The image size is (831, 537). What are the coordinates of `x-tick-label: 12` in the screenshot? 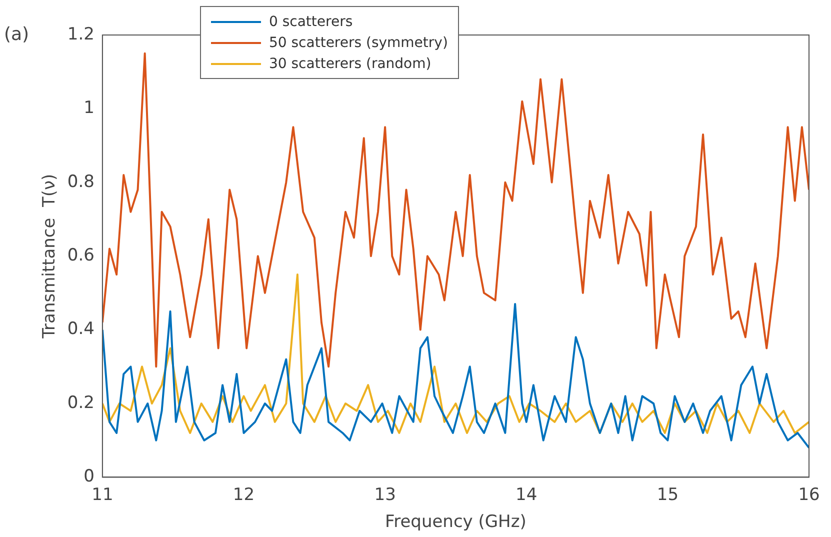 It's located at (243, 494).